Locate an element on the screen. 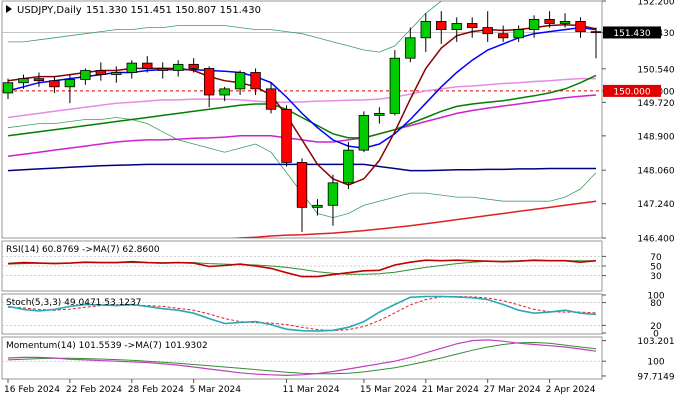 The height and width of the screenshot is (404, 700). axis-tick-label: 70 is located at coordinates (656, 258).